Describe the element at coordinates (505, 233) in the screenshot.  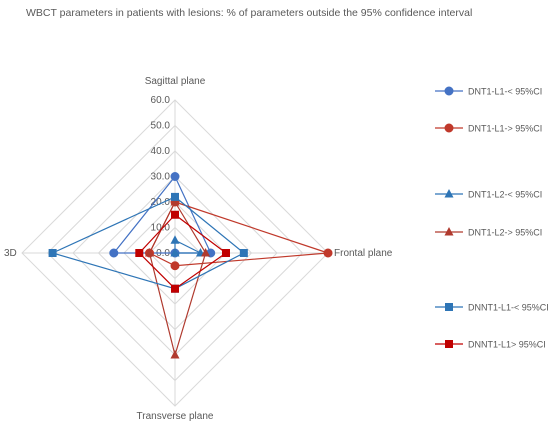
I see `legend-label: DNT1-L2-> 95%CI` at that location.